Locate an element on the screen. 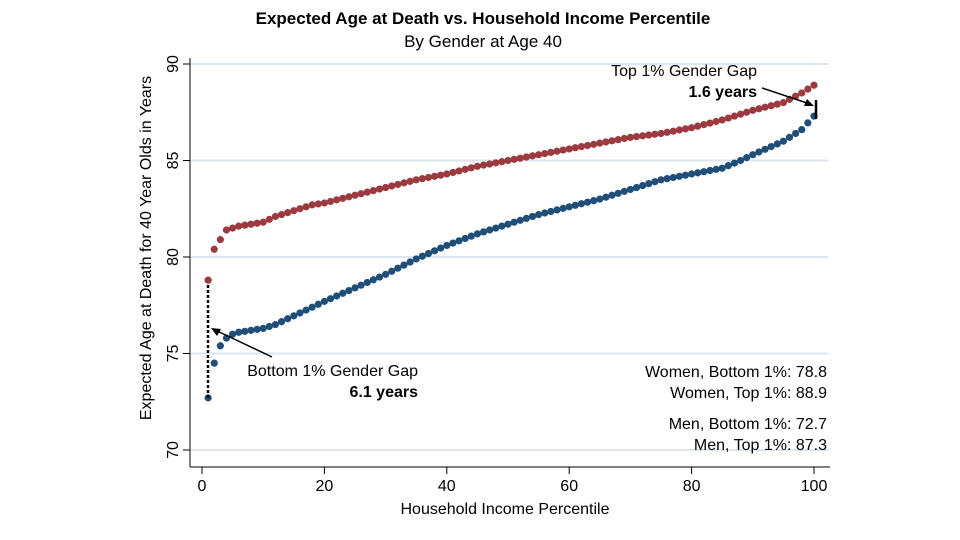 The image size is (960, 540). x-tick-label: 0 is located at coordinates (202, 486).